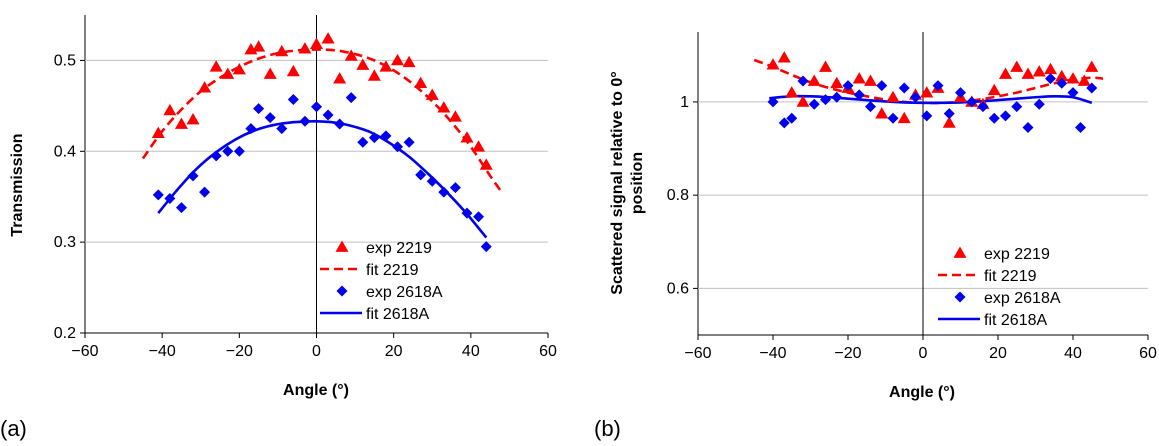 The height and width of the screenshot is (446, 1159). Describe the element at coordinates (697, 353) in the screenshot. I see `x-tick-label: −60` at that location.